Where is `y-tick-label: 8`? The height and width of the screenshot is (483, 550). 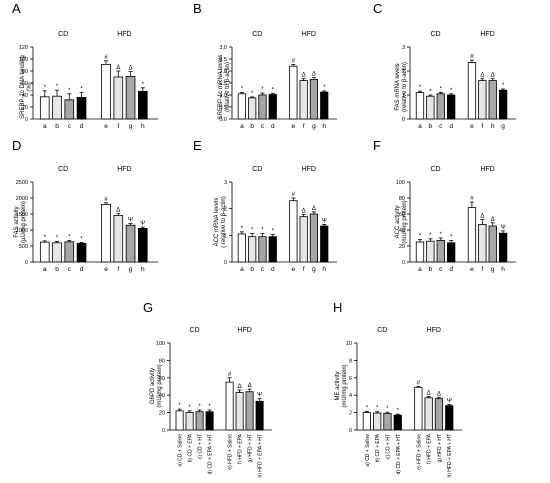
y-tick-label: 8 is located at coordinates (350, 361).